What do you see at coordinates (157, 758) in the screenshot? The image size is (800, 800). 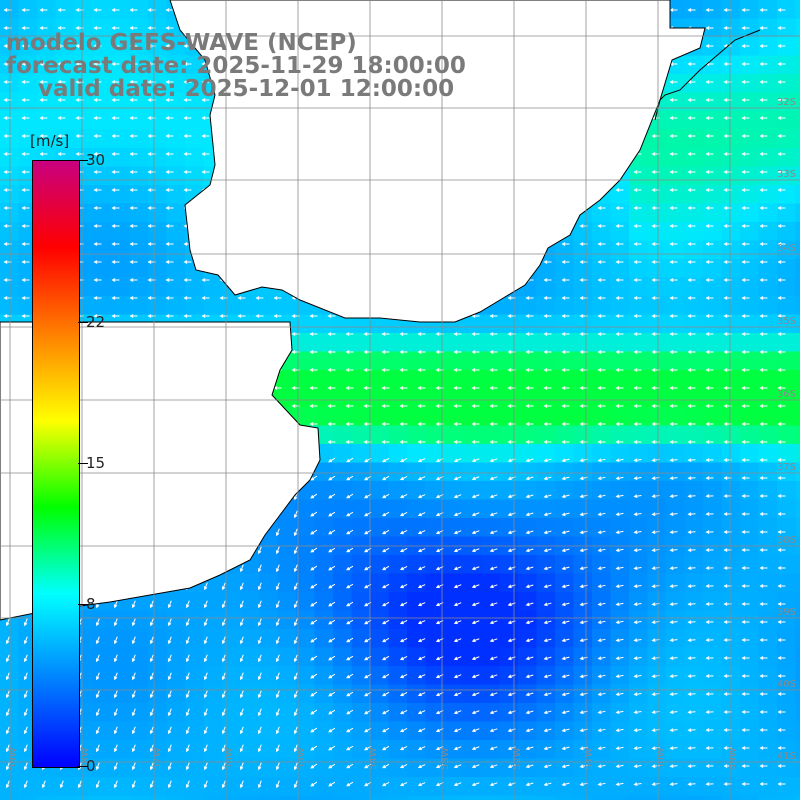 I see `longitude-label: 57W` at bounding box center [157, 758].